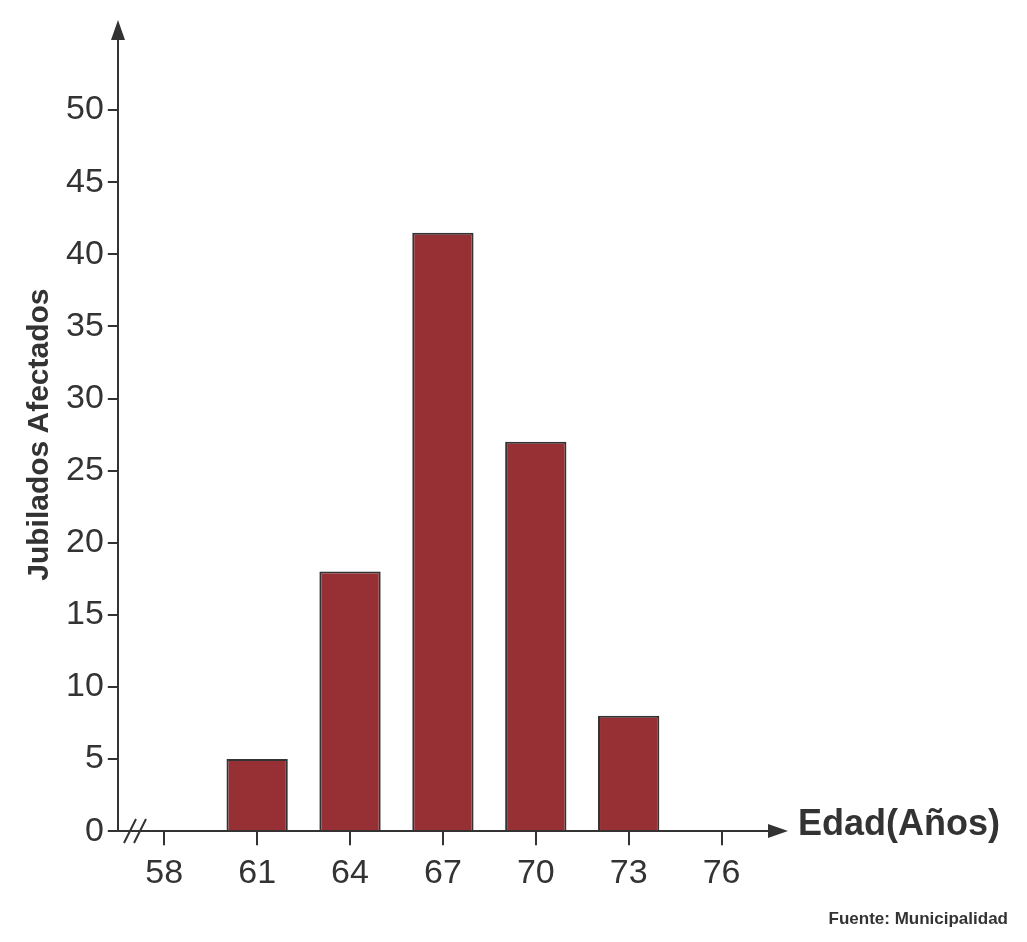  I want to click on y-tick-label: 20, so click(84, 540).